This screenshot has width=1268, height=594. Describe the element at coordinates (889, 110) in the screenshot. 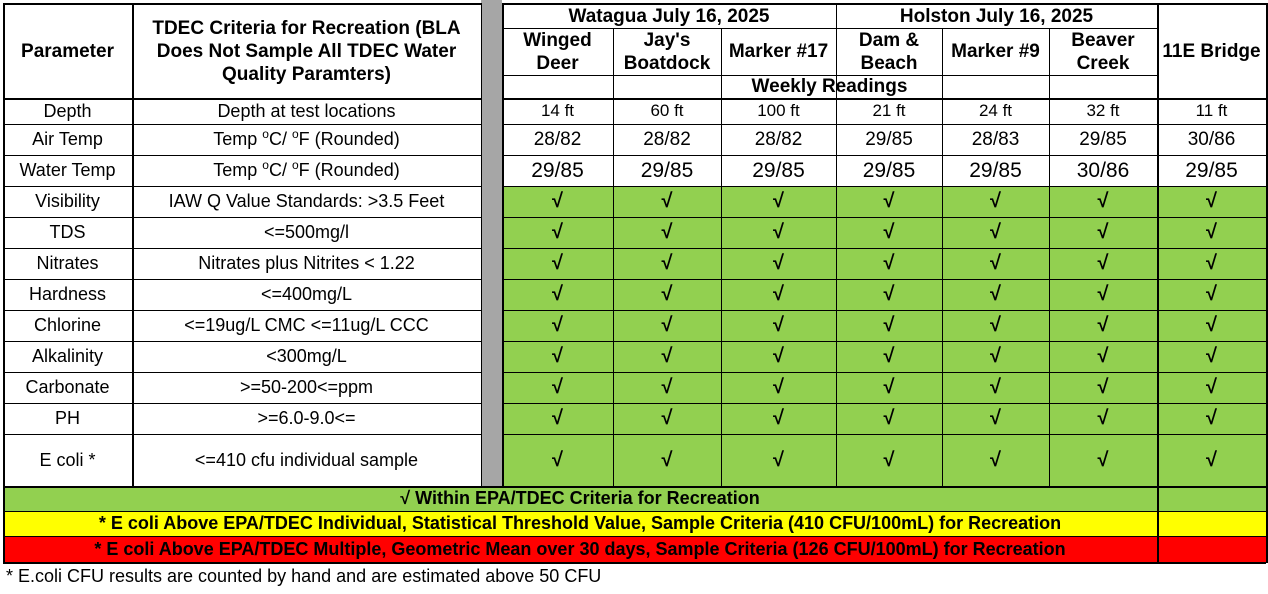

I see `depth-value: 21 ft` at that location.